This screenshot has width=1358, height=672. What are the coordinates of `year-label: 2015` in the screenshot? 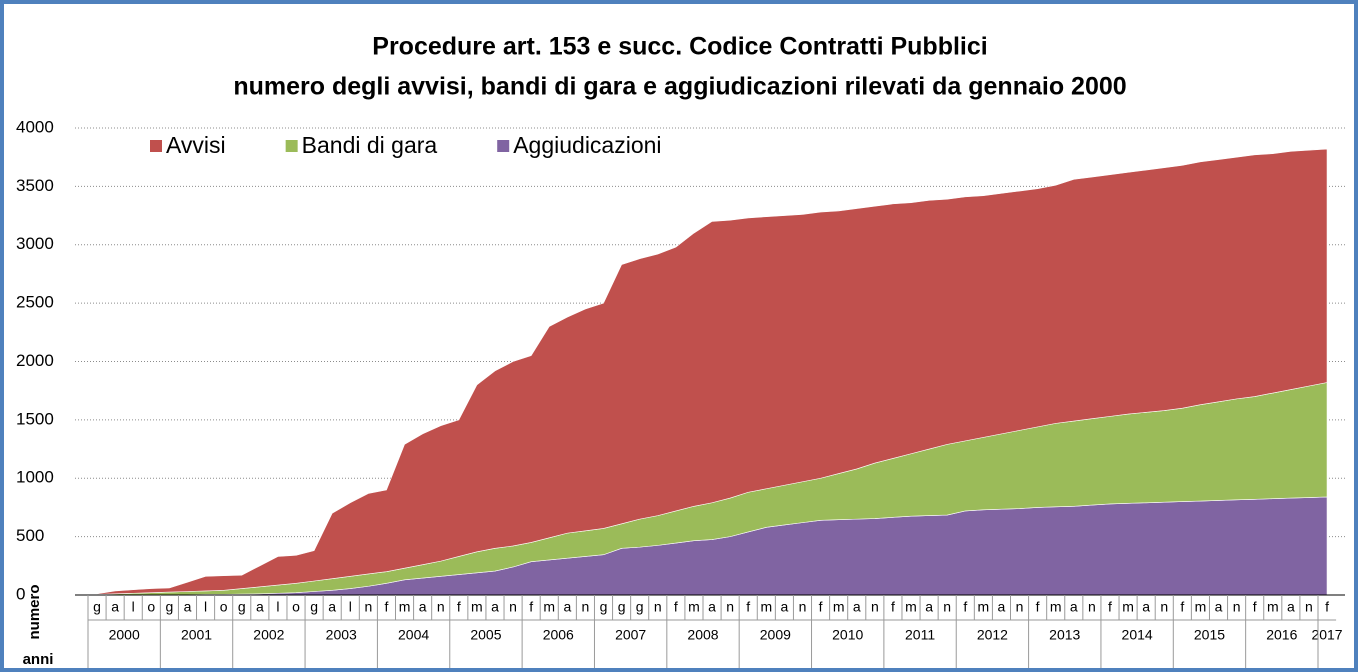 It's located at (1209, 635).